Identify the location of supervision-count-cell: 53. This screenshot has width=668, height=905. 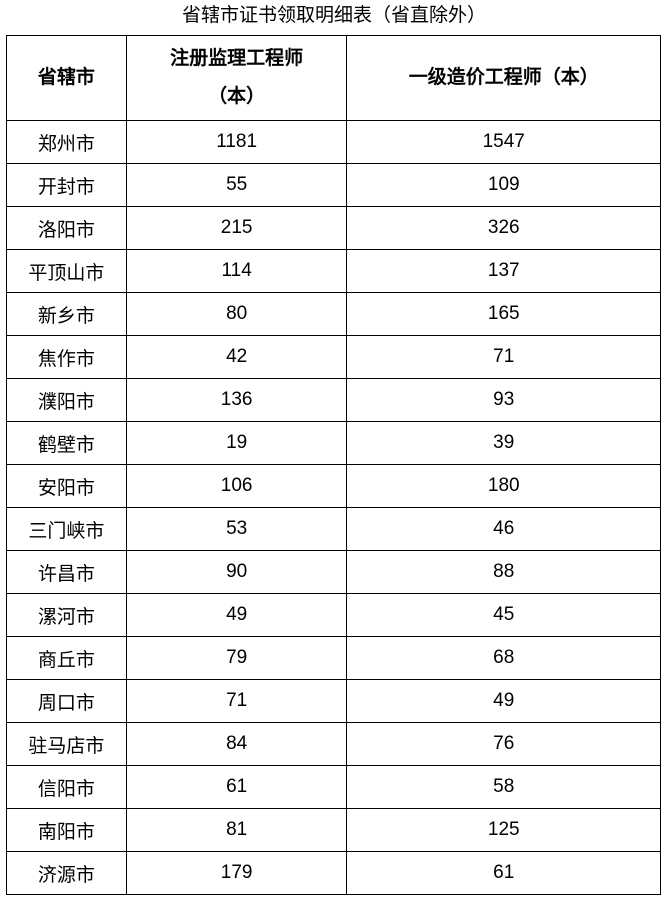
(236, 529).